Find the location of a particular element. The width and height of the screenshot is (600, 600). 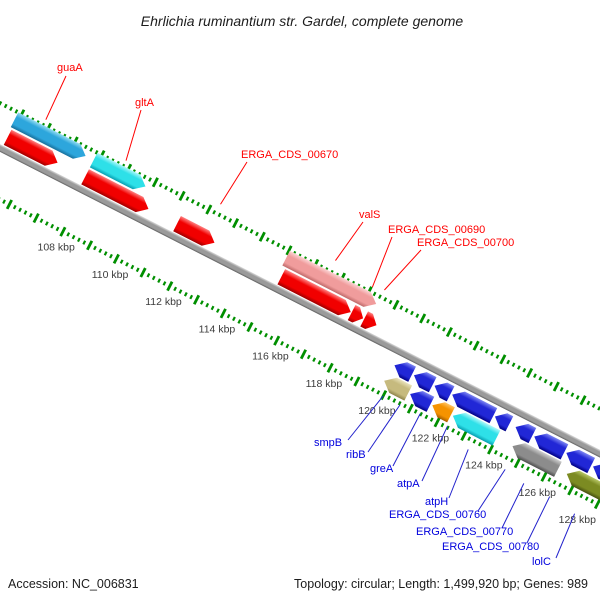

gene-label-lolC: lolC is located at coordinates (541, 562).